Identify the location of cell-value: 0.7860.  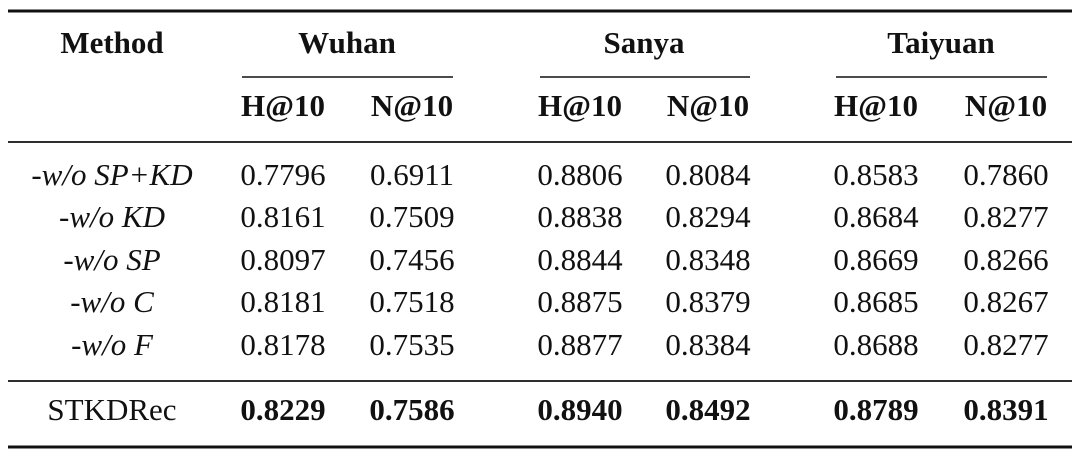
(1005, 174).